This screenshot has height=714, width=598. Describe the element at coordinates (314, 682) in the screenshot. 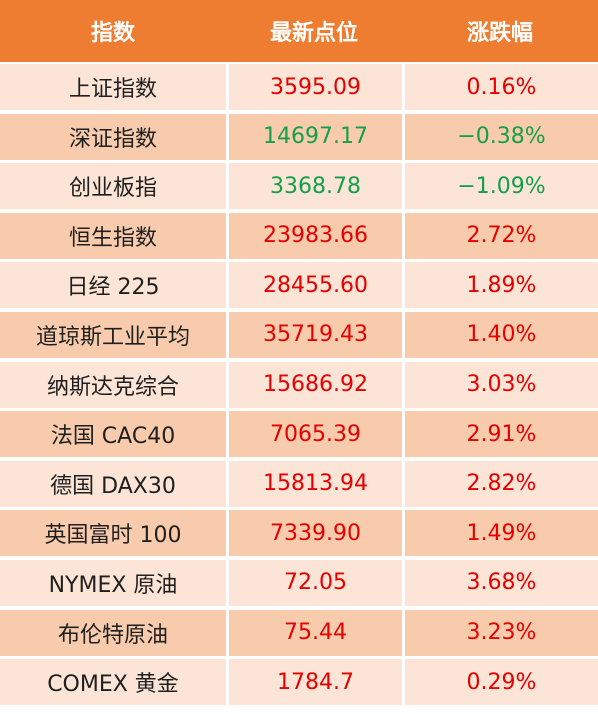

I see `latest-price: 1784.7` at that location.